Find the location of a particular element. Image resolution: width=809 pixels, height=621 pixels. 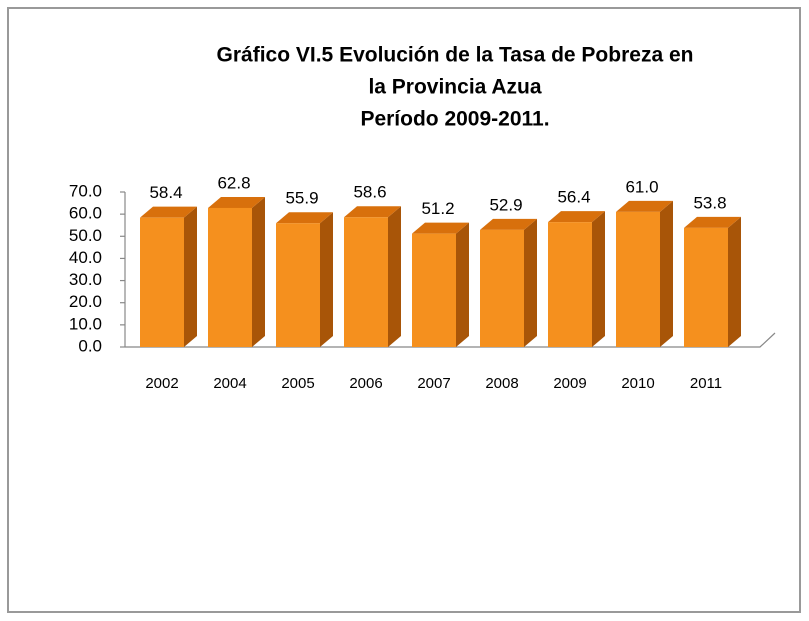

chart-title: la Provincia Azua is located at coordinates (454, 87).